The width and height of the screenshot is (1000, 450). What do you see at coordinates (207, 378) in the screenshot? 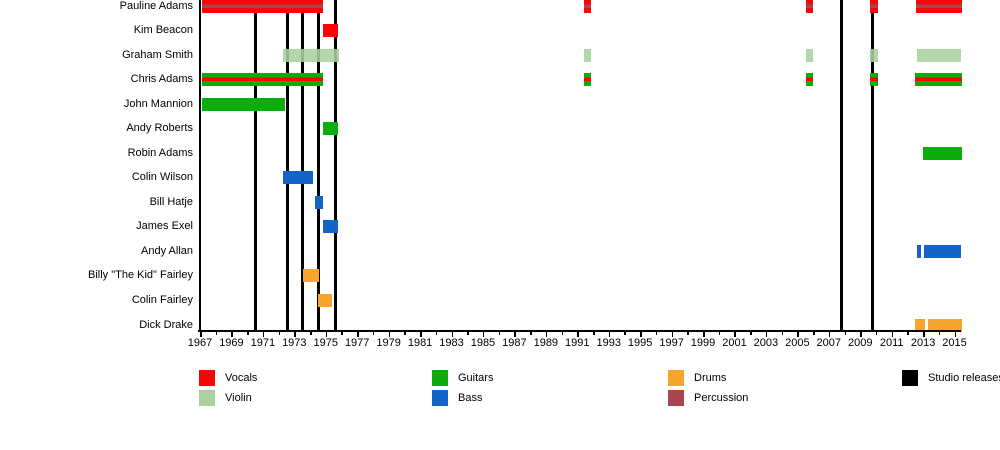
I see `legend-swatch-vocals` at bounding box center [207, 378].